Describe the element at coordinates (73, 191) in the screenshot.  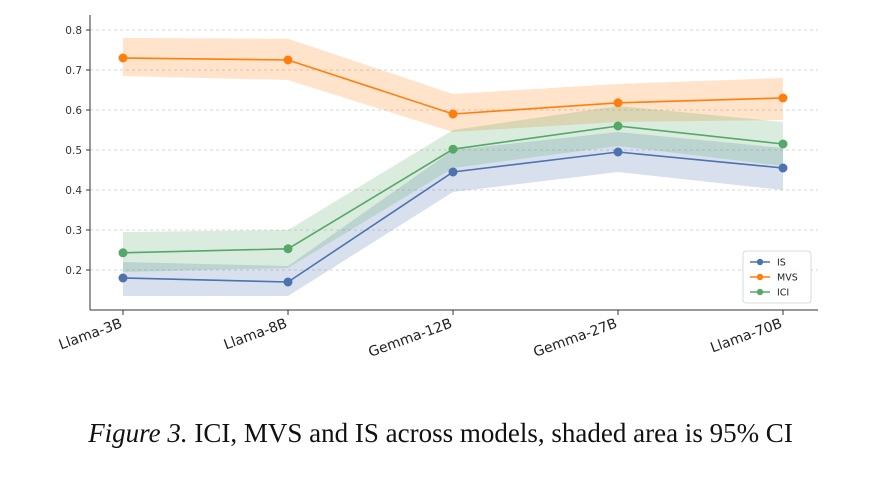
I see `y-tick-label: 0.4` at that location.